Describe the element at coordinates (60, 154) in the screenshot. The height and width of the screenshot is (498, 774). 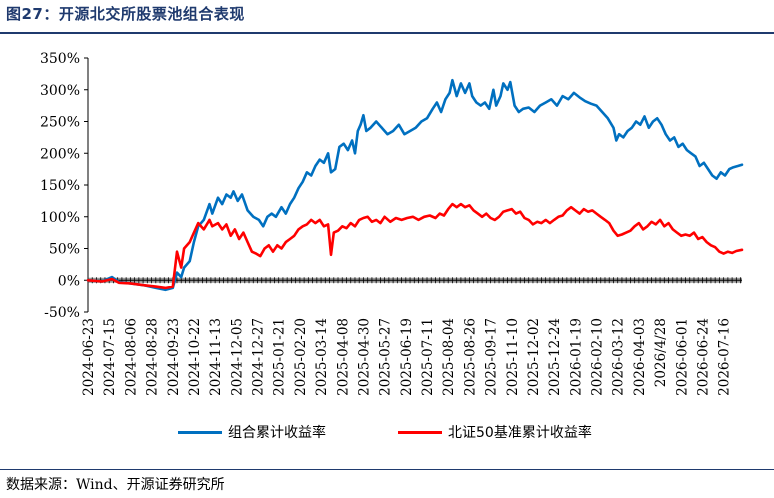
I see `y-tick-label: 200%` at that location.